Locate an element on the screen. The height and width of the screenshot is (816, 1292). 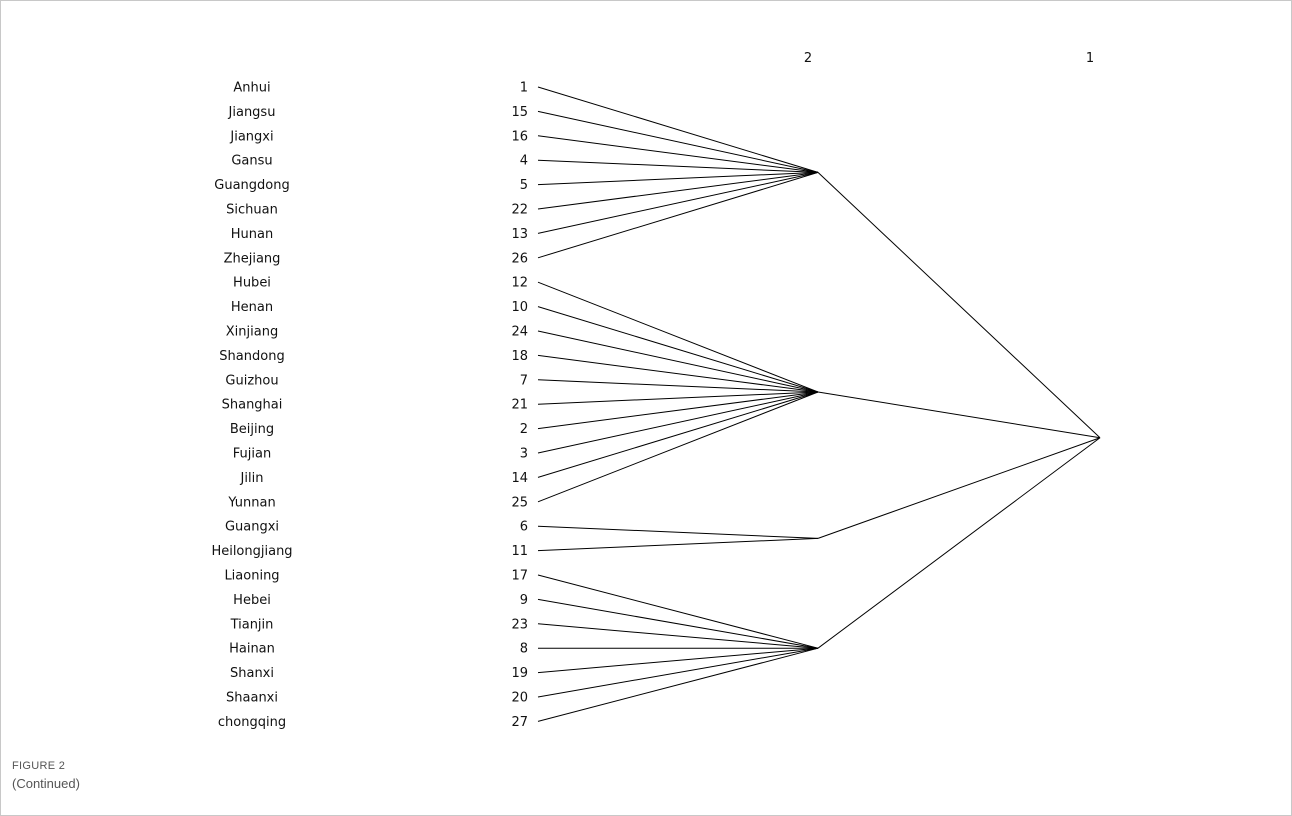
province-id: 2 is located at coordinates (524, 429).